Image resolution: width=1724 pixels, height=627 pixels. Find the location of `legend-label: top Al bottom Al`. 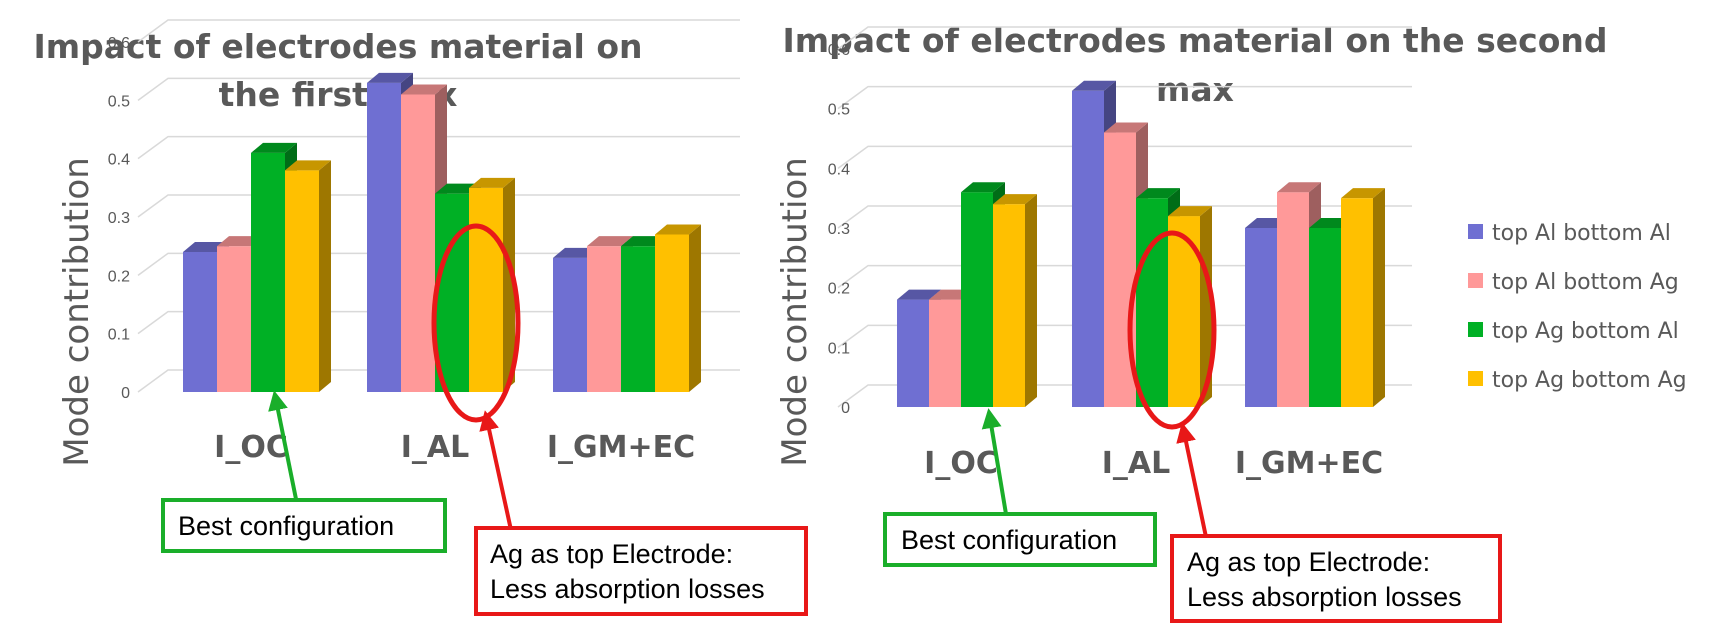

legend-label: top Al bottom Al is located at coordinates (1581, 233).